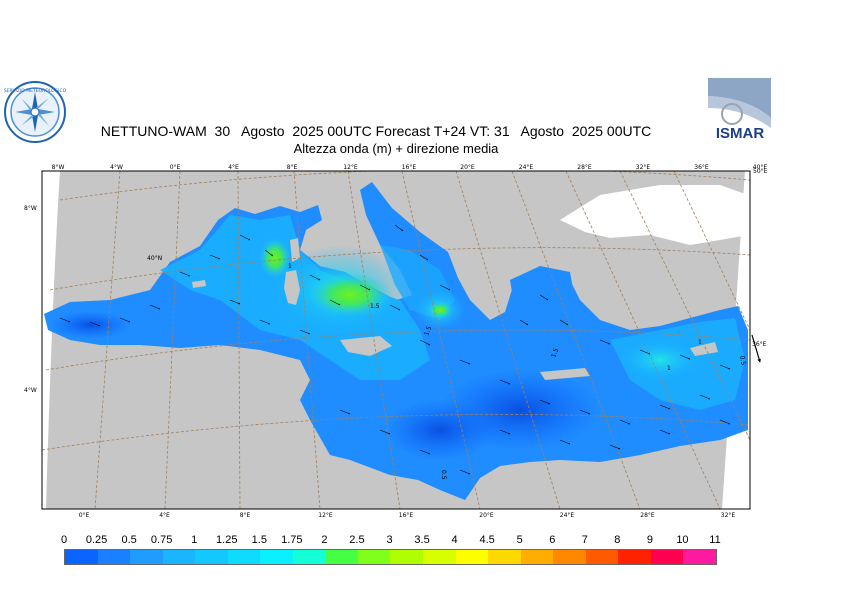 Image resolution: width=842 pixels, height=596 pixels. Describe the element at coordinates (682, 540) in the screenshot. I see `colorbar-label: 10` at that location.